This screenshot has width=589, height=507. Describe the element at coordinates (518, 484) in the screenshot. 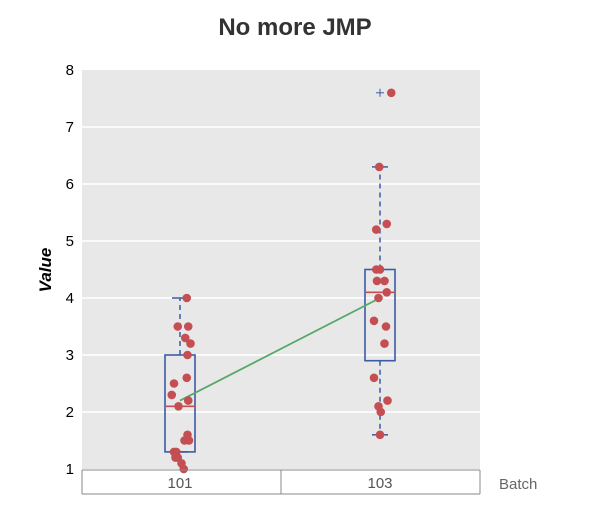

I see `x-axis-label: Batch` at that location.